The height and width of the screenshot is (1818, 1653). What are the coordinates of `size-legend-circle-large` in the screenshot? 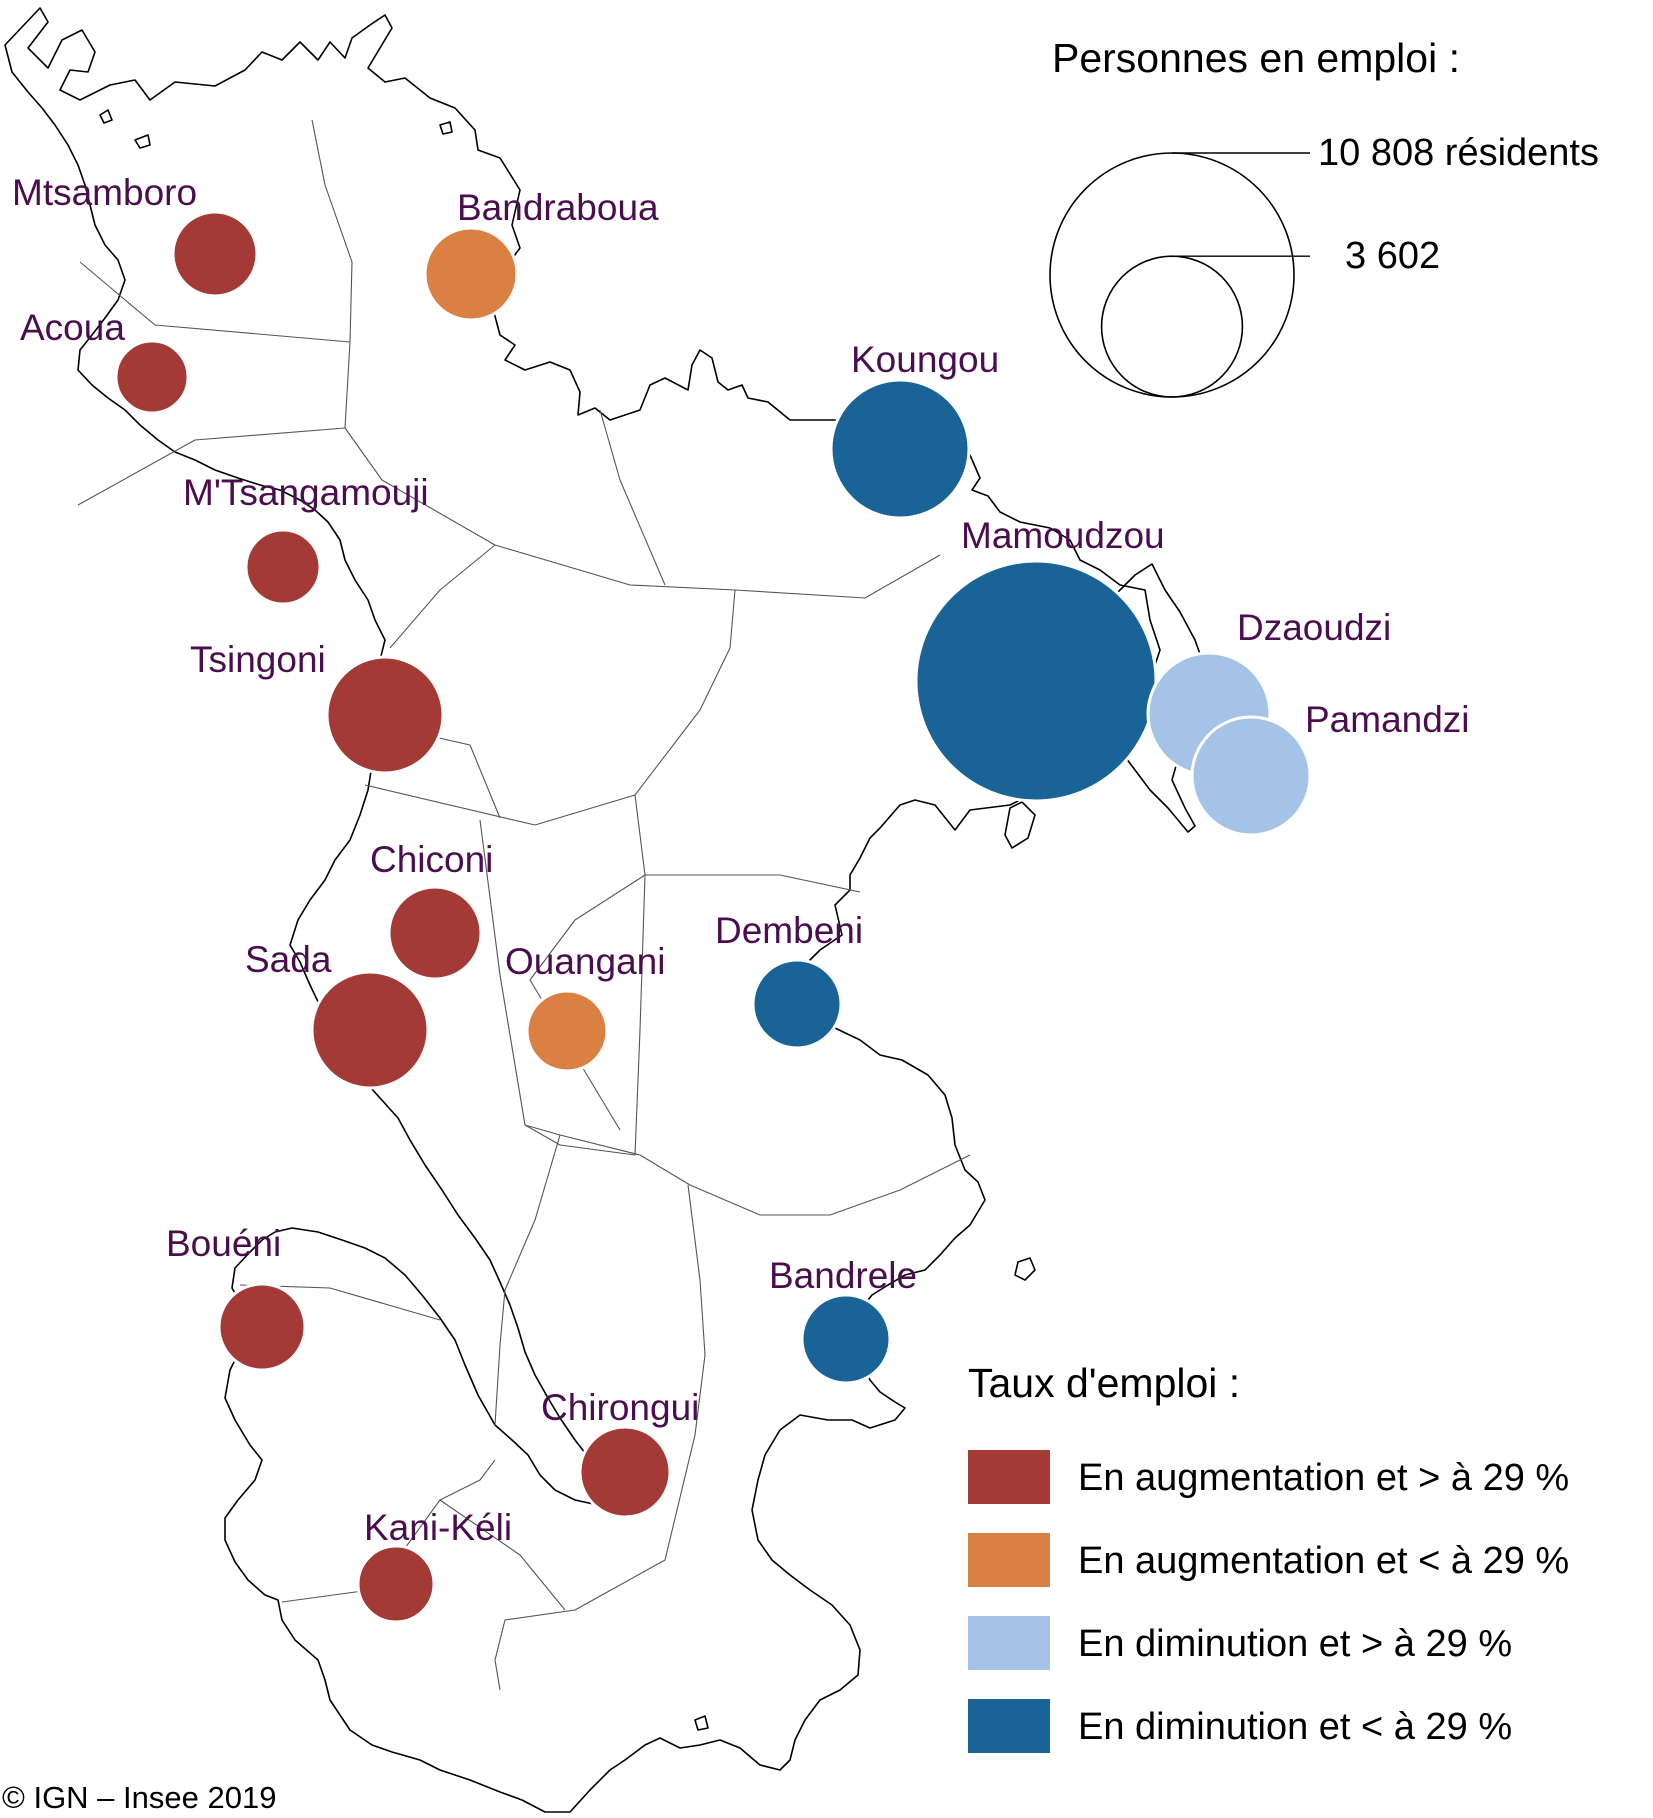 It's located at (1172, 275).